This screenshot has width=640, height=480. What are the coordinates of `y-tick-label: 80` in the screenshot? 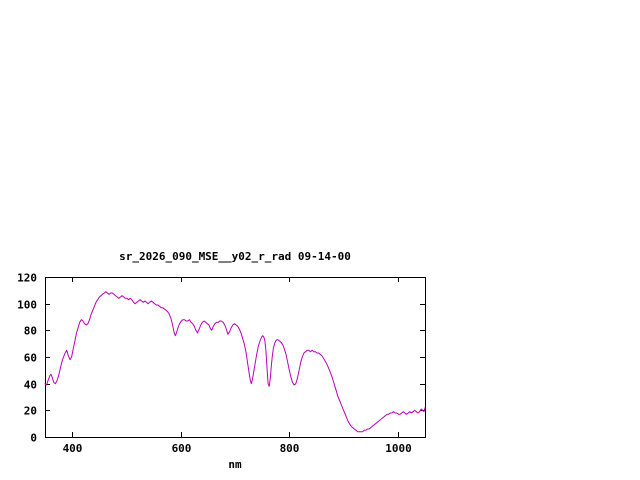 It's located at (30, 331).